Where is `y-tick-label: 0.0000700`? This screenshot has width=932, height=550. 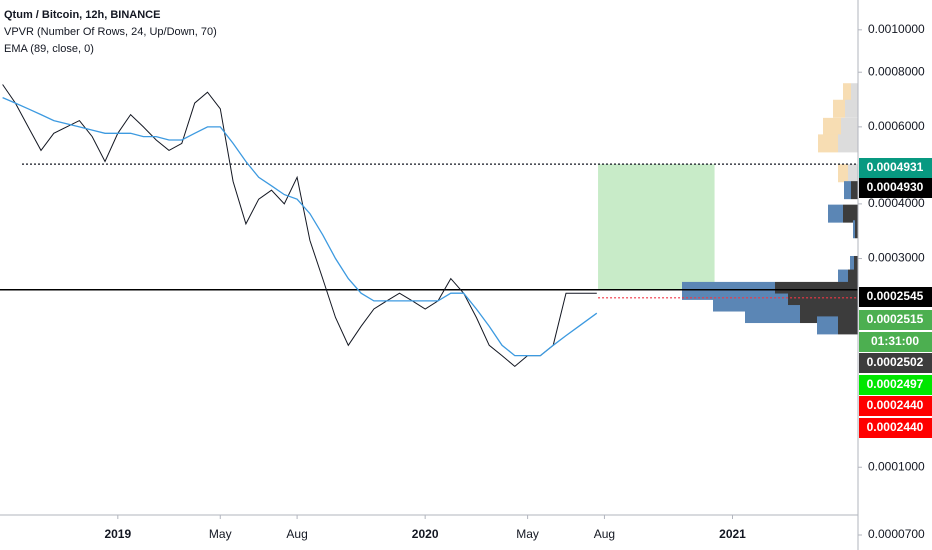
y-tick-label: 0.0000700 is located at coordinates (896, 534).